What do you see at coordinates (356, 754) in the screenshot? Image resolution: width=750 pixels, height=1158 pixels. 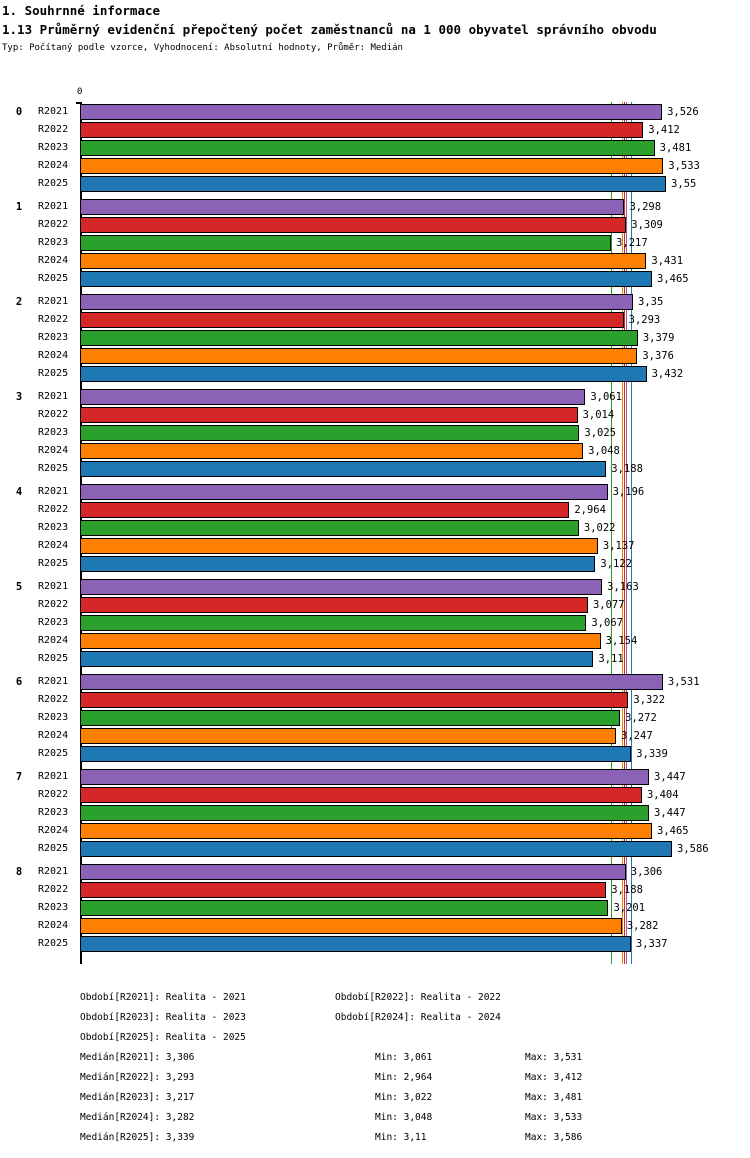 I see `bar-6-R2025` at bounding box center [356, 754].